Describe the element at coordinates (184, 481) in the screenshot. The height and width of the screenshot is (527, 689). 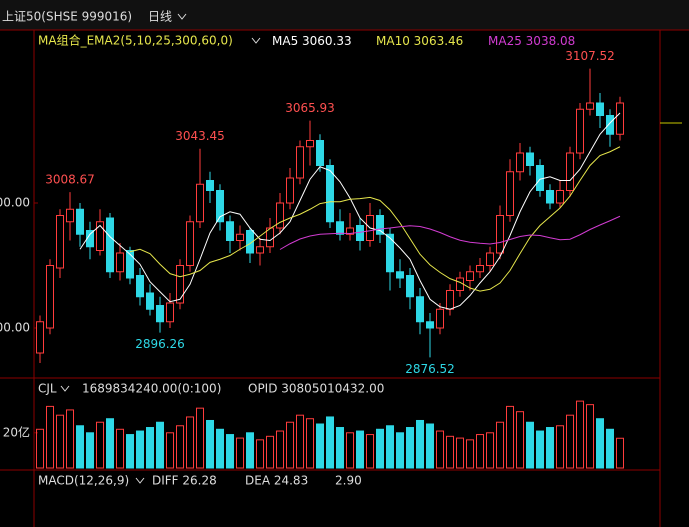
I see `macd-diff: DIFF 26.28` at that location.